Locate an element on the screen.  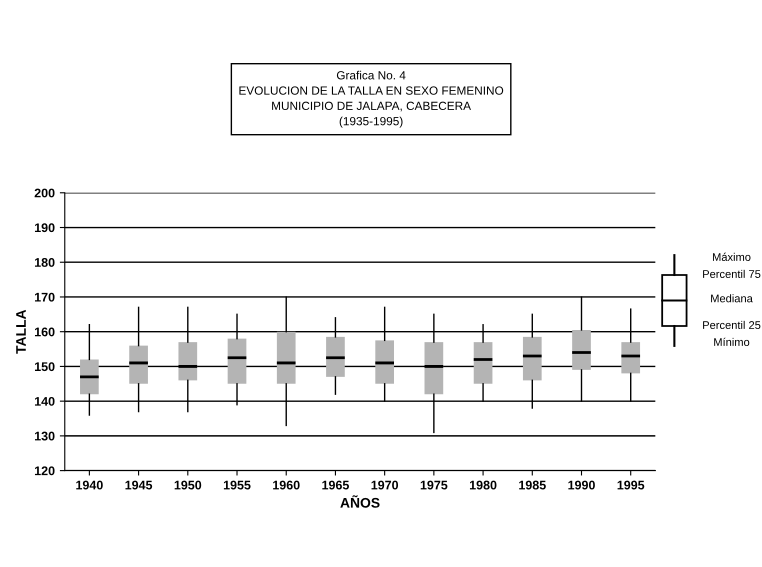
y-tick-label: 120 is located at coordinates (44, 471).